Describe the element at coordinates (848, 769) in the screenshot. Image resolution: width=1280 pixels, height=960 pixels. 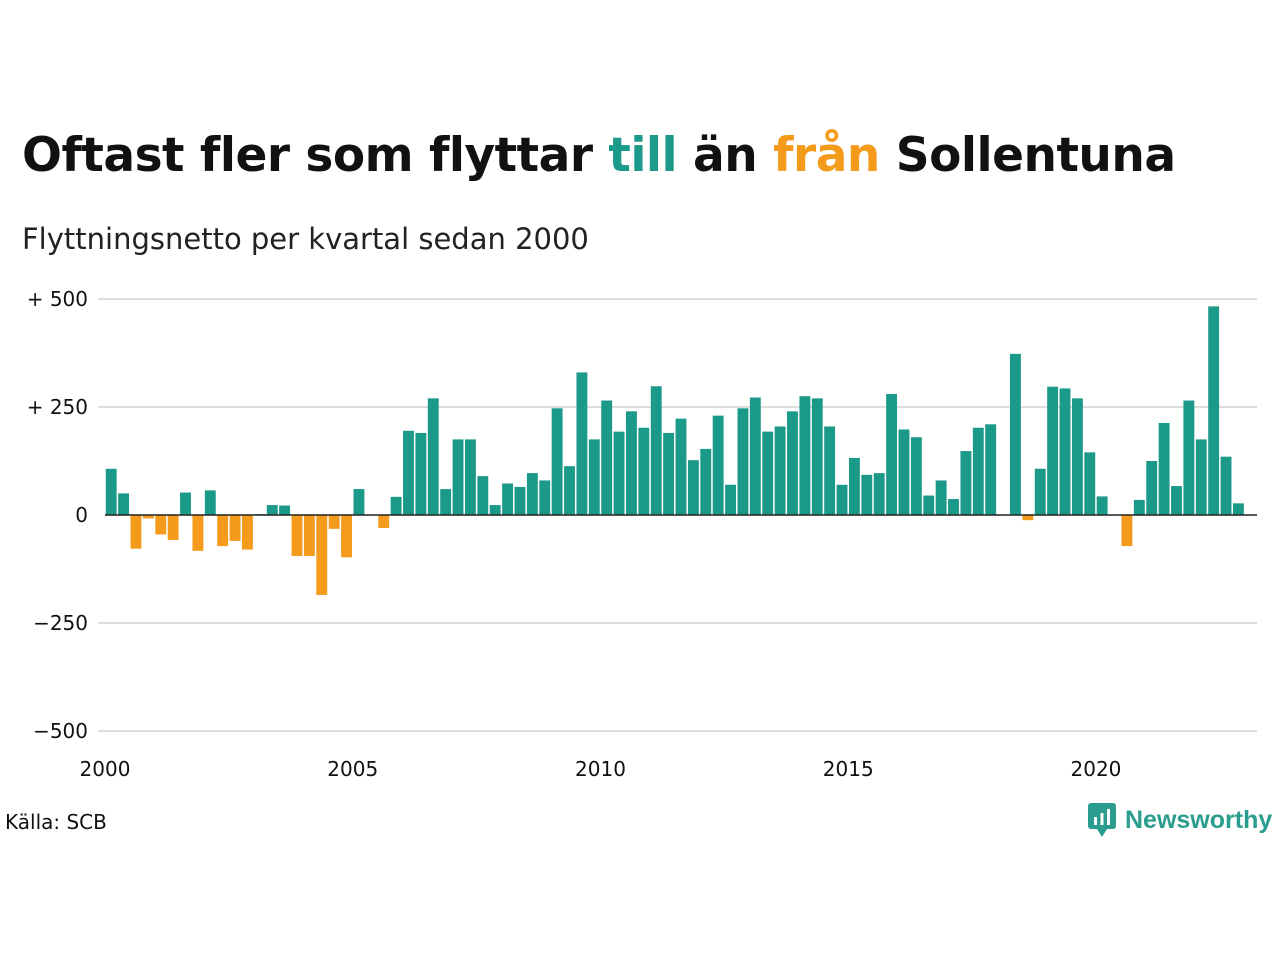
I see `x-tick-label: 2015` at that location.